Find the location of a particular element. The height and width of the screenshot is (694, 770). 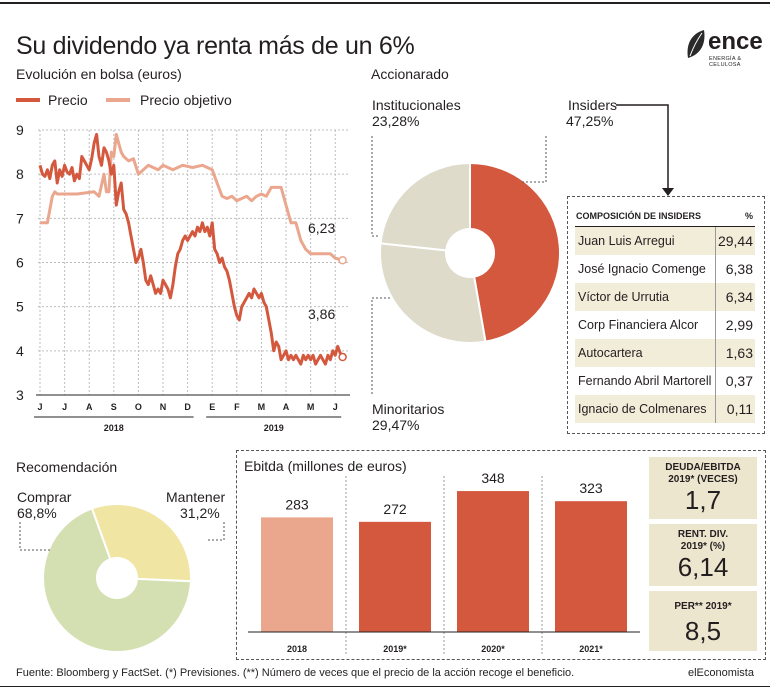

x-tick-label: D is located at coordinates (187, 407).